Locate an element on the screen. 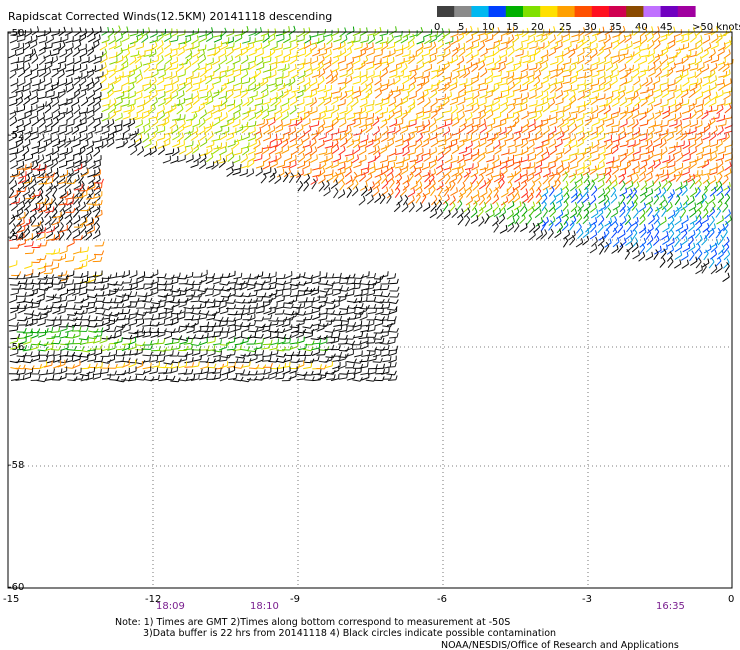 This screenshot has height=650, width=740. y-label-52: -52 is located at coordinates (16, 135).